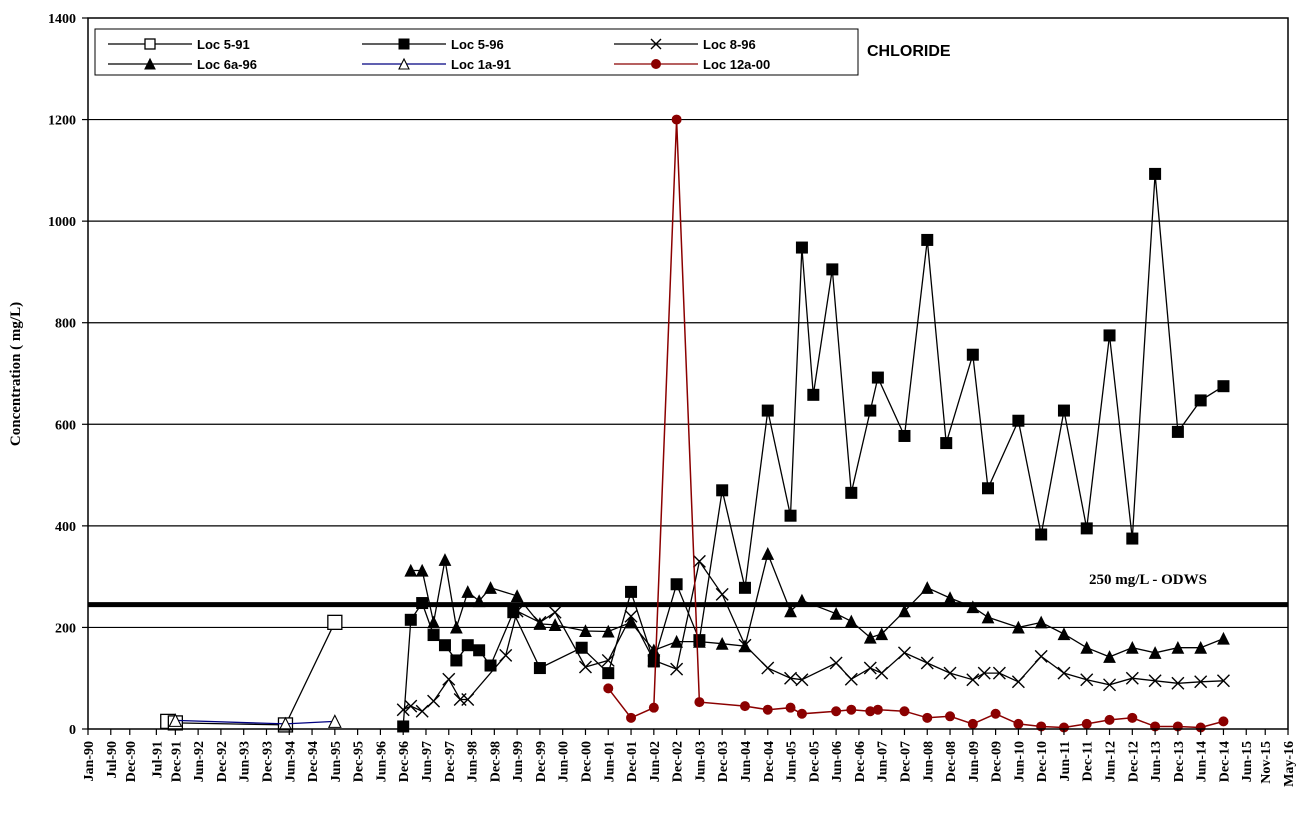 This screenshot has height=819, width=1299. Describe the element at coordinates (65, 425) in the screenshot. I see `y-tick-label: 600` at that location.